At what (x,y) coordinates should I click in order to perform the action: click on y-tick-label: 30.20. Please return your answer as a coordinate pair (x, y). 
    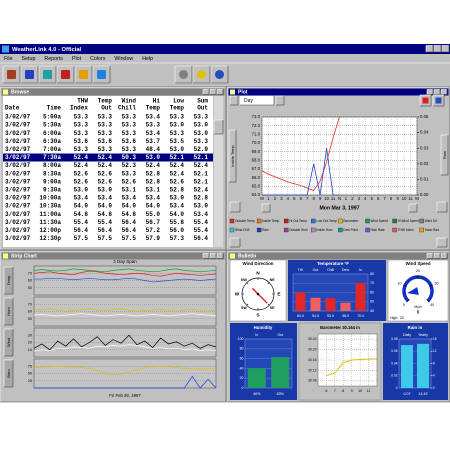
    Looking at the image, I should click on (312, 349).